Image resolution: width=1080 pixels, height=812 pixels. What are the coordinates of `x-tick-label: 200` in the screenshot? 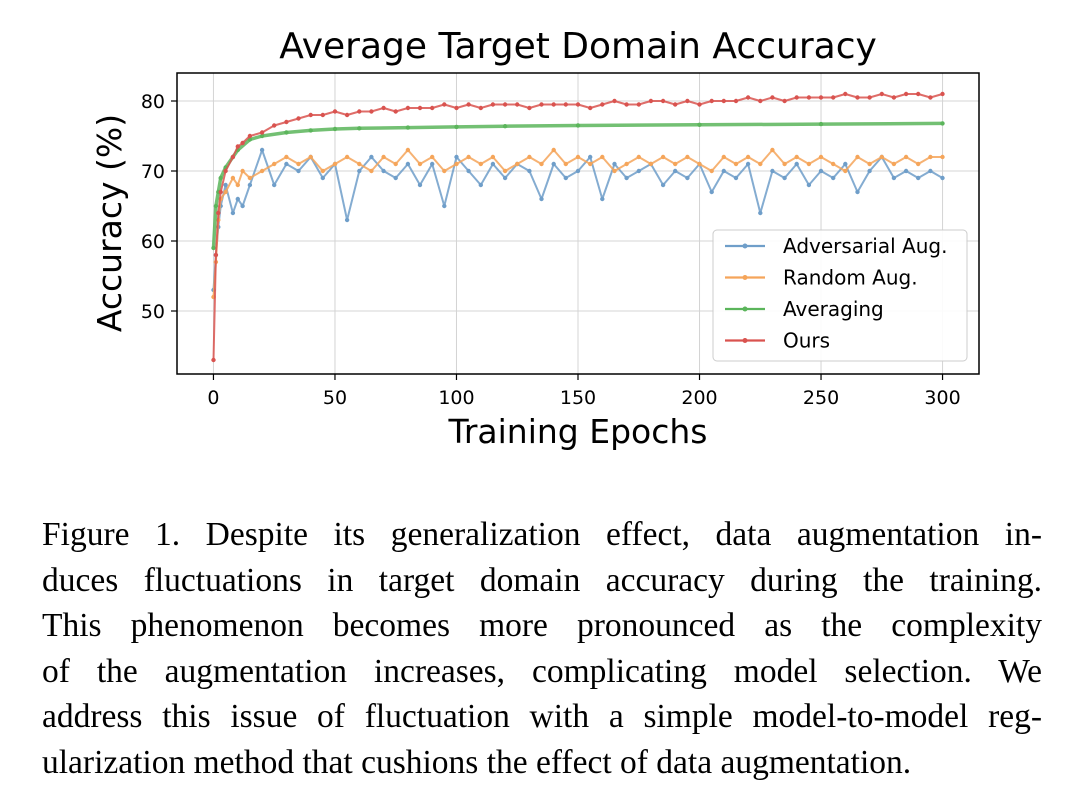 It's located at (699, 398).